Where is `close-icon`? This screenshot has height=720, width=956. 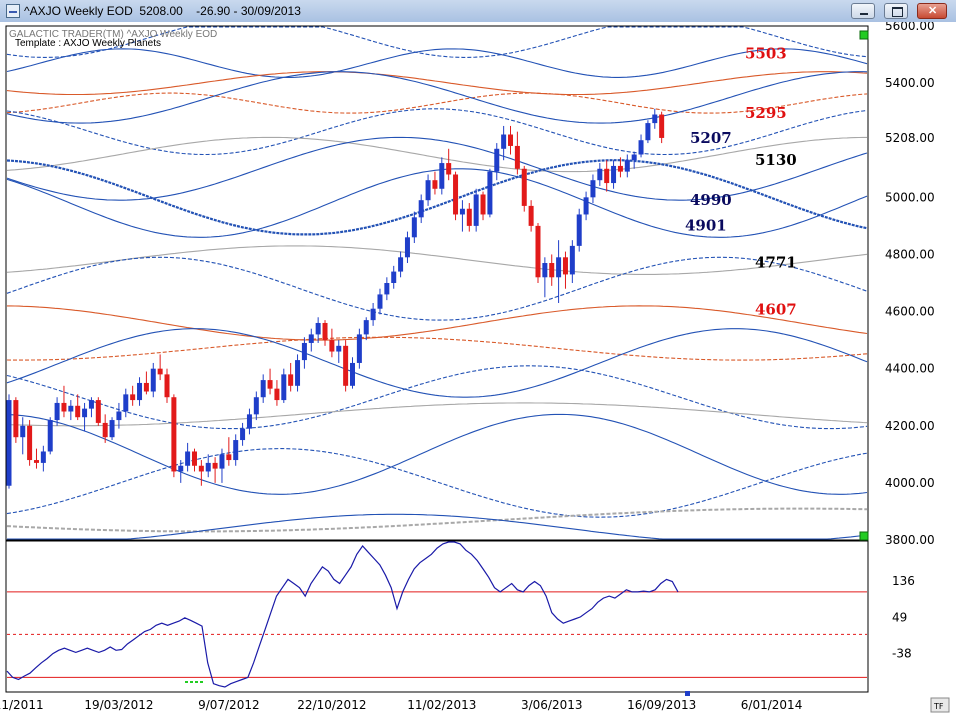 close-icon is located at coordinates (932, 11).